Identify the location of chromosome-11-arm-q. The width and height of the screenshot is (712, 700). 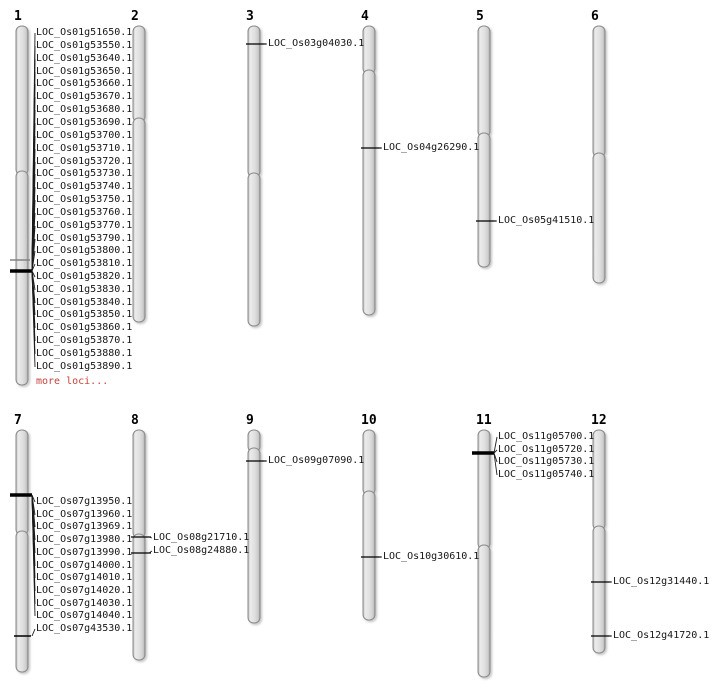
(484, 611).